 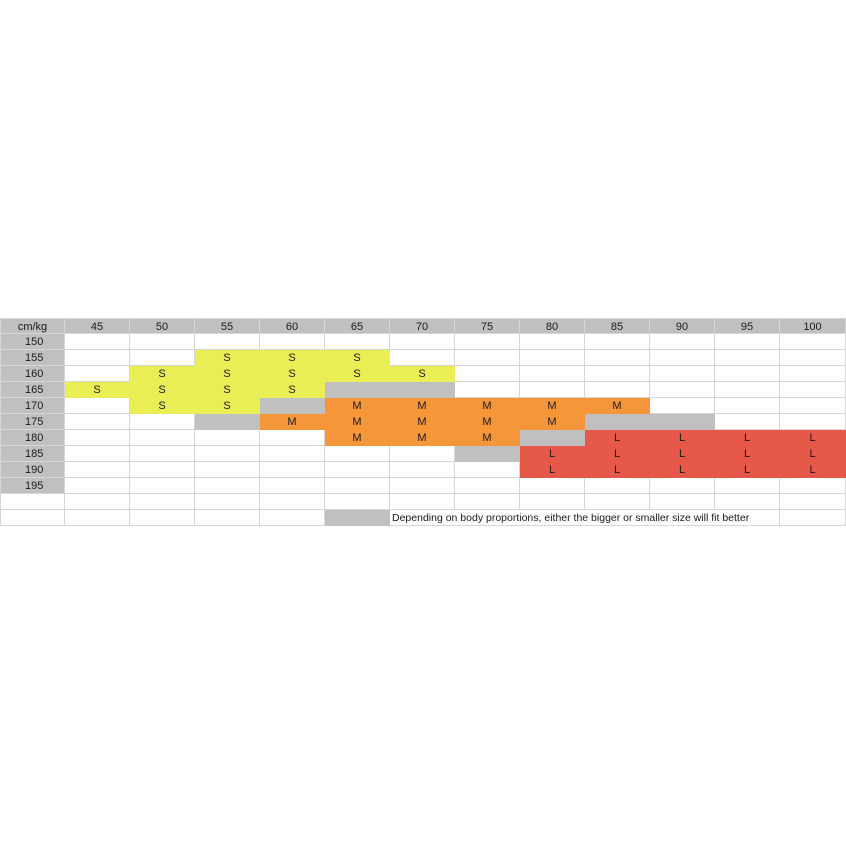 What do you see at coordinates (487, 326) in the screenshot?
I see `weight-header: 75` at bounding box center [487, 326].